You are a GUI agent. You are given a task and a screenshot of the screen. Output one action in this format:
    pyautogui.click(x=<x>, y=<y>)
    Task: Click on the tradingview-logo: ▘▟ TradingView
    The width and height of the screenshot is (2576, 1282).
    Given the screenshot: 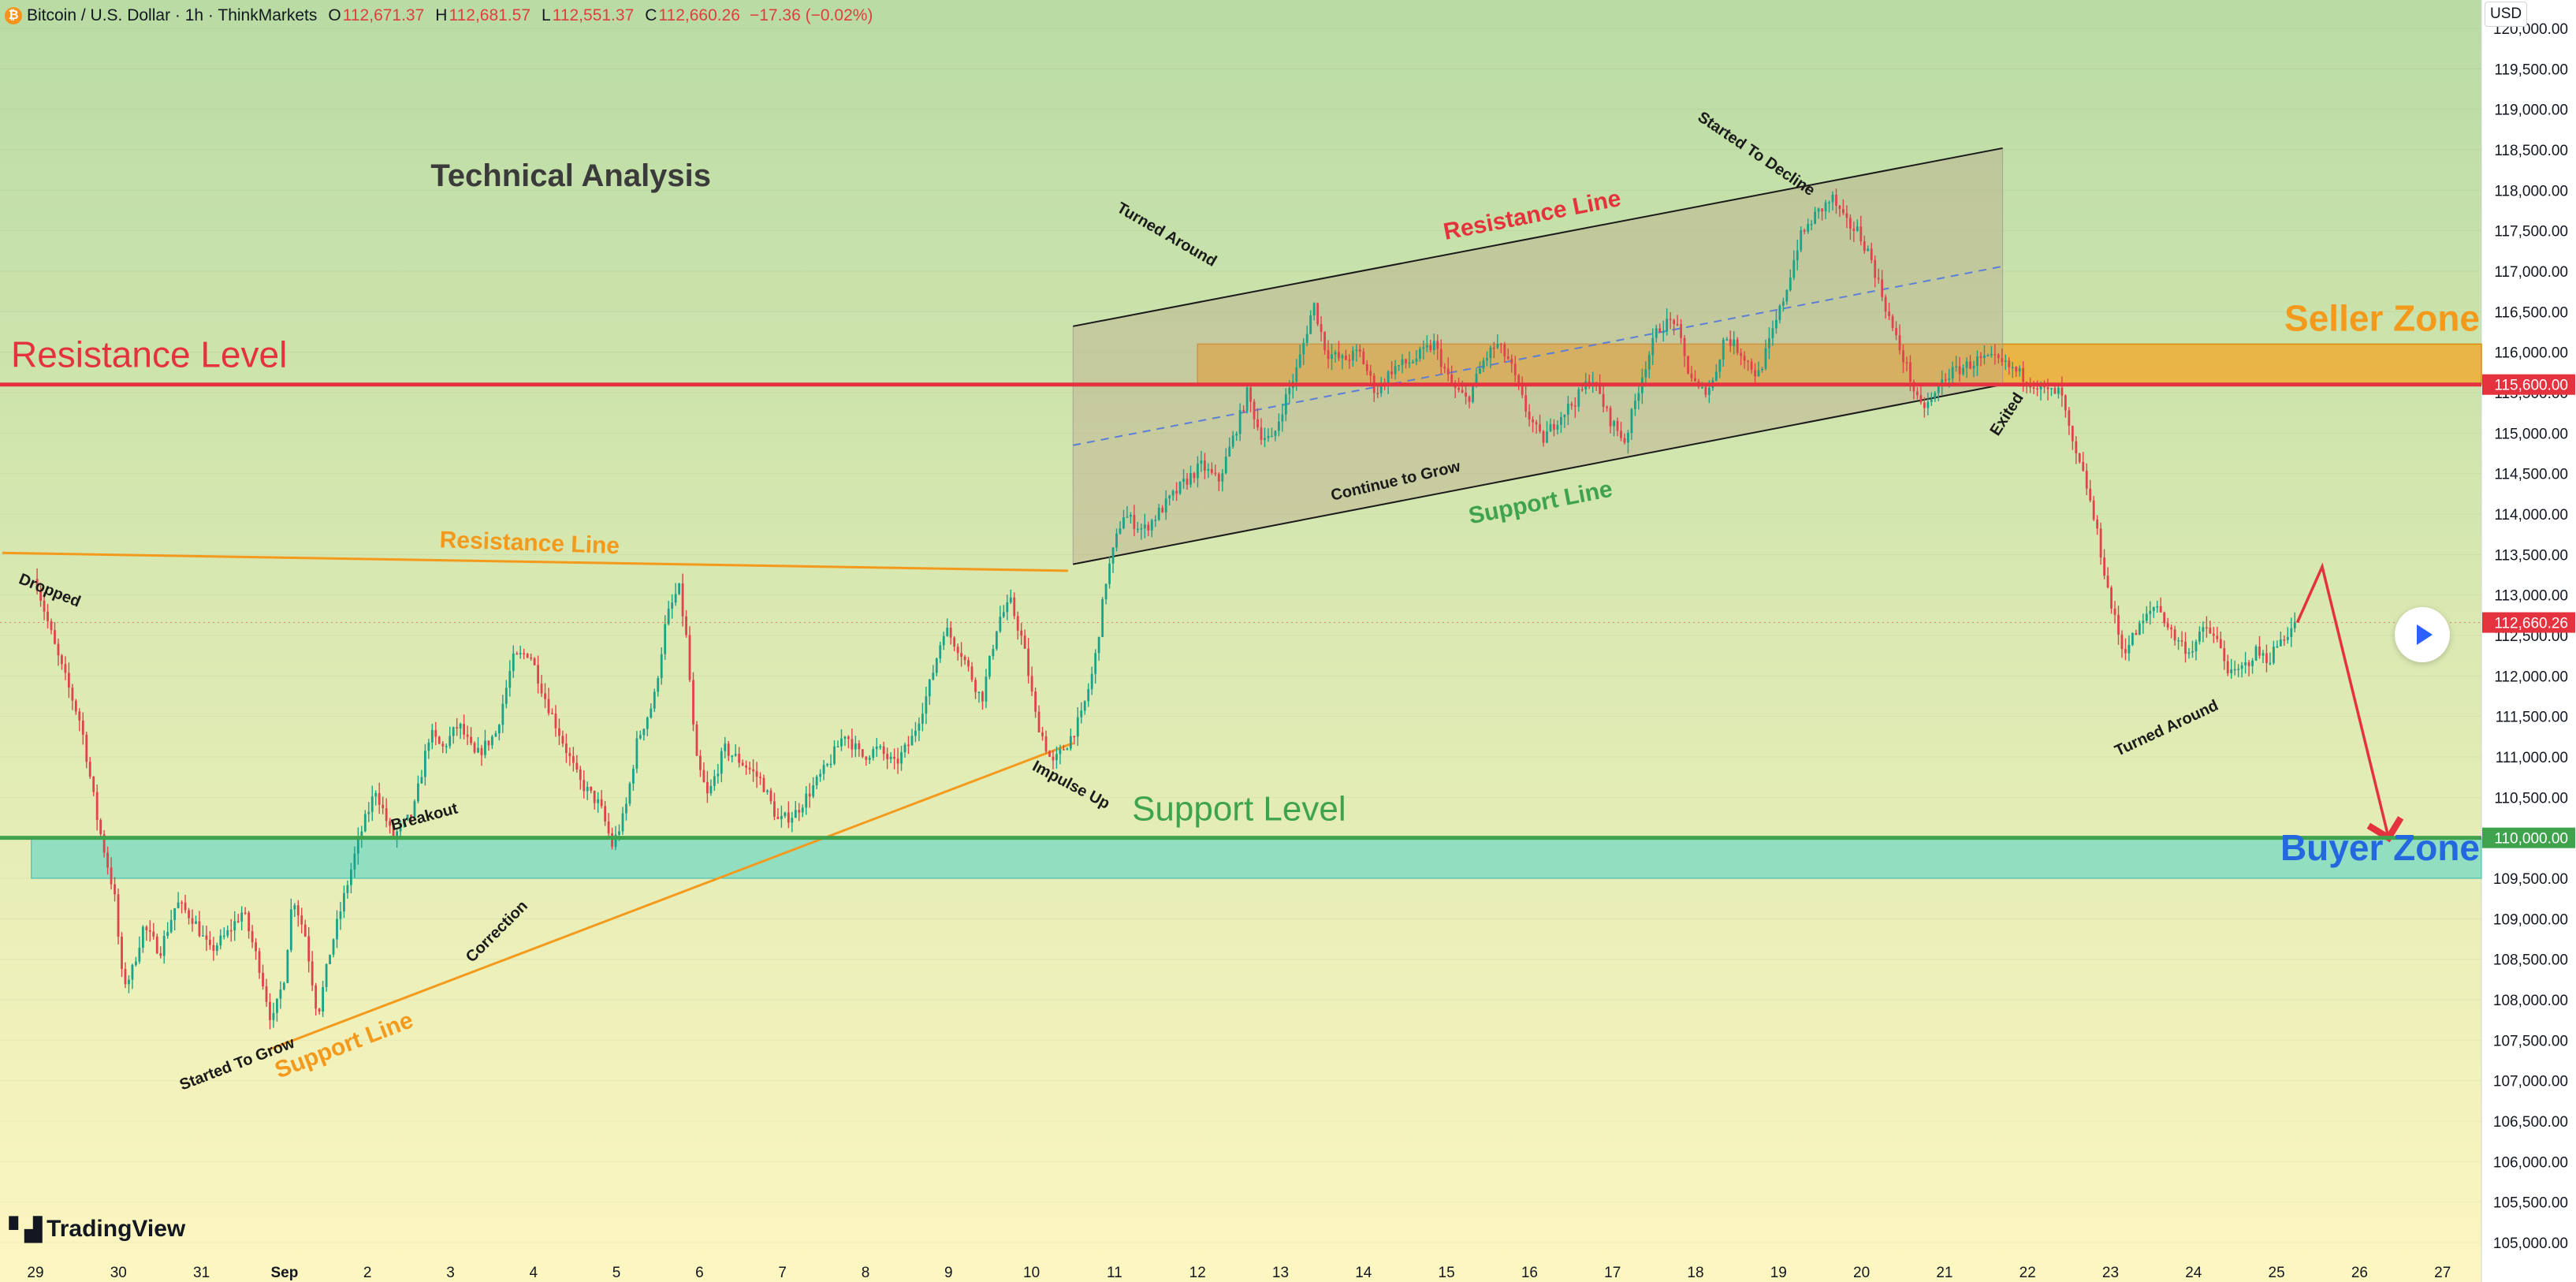 What is the action you would take?
    pyautogui.click(x=97, y=1229)
    